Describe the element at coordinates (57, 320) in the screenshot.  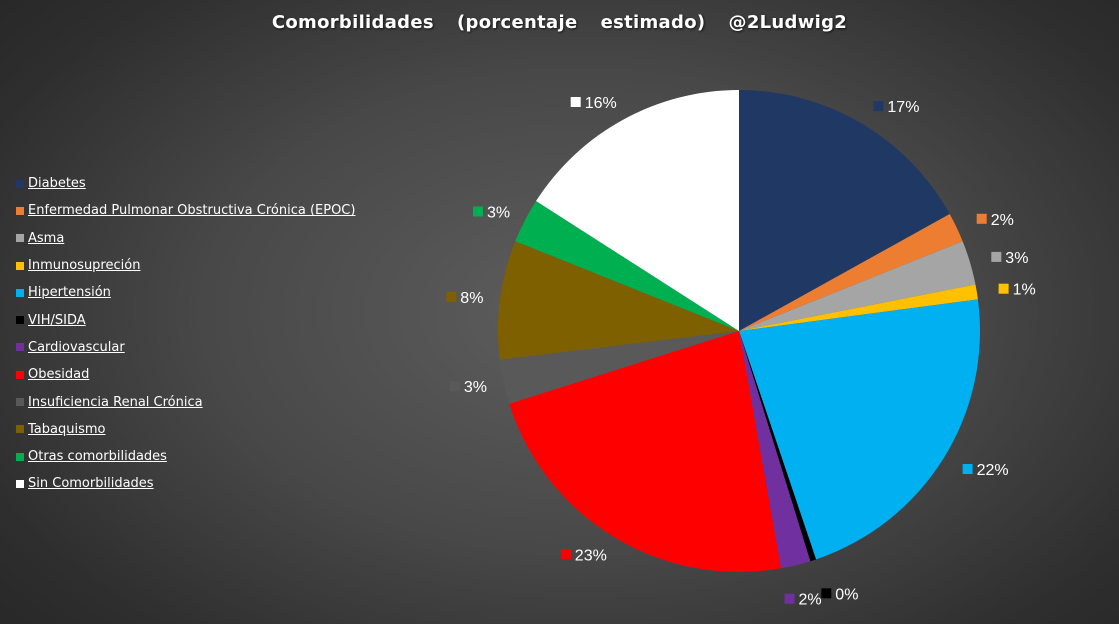
I see `legend-label: VIH/SIDA` at that location.